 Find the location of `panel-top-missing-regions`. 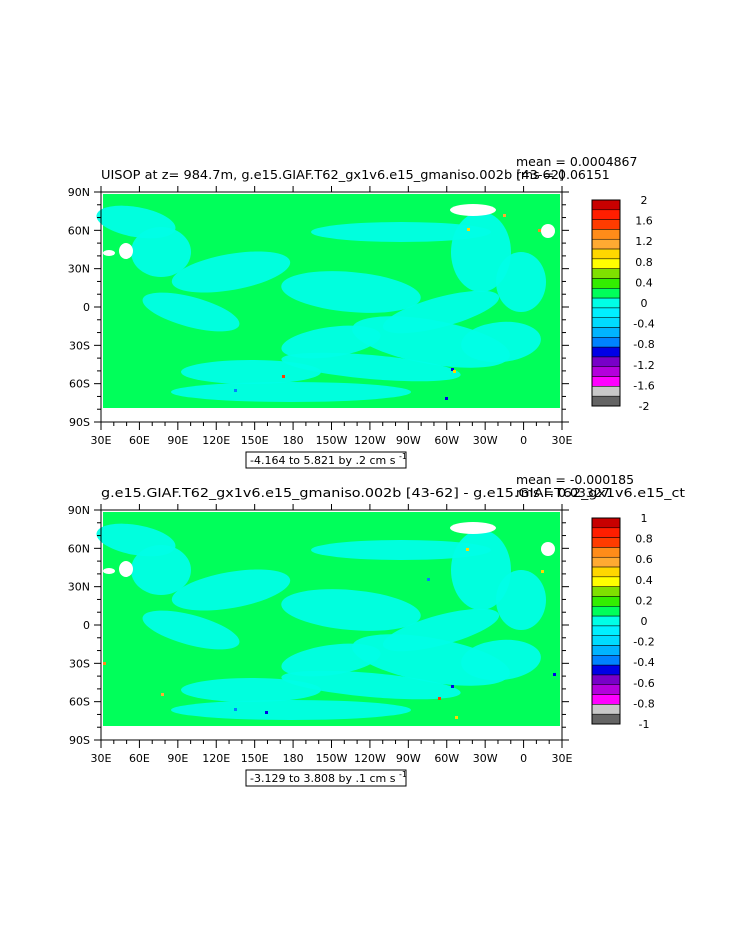

panel-top-missing-regions is located at coordinates (331, 313).